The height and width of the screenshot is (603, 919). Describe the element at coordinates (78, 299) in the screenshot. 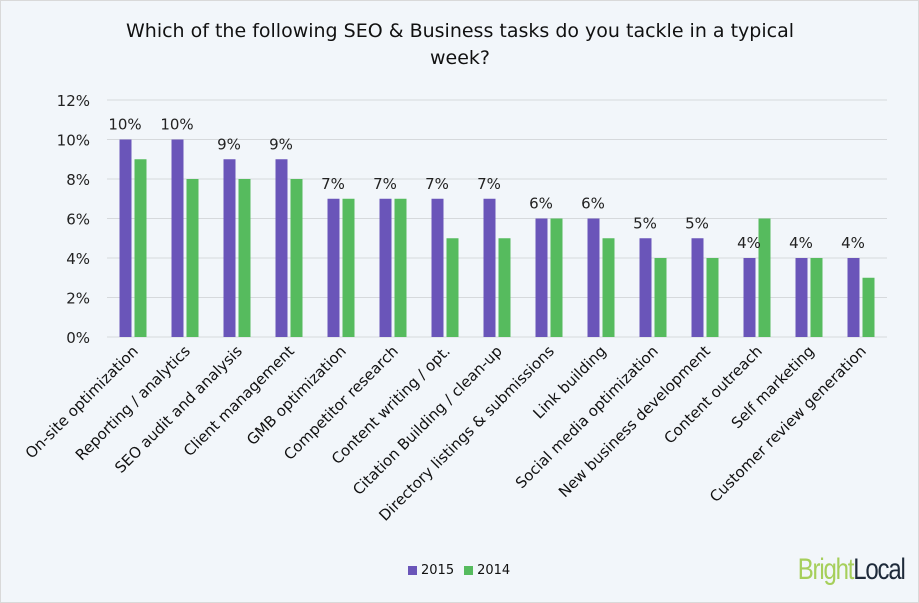

I see `y-tick-label: 2%` at that location.